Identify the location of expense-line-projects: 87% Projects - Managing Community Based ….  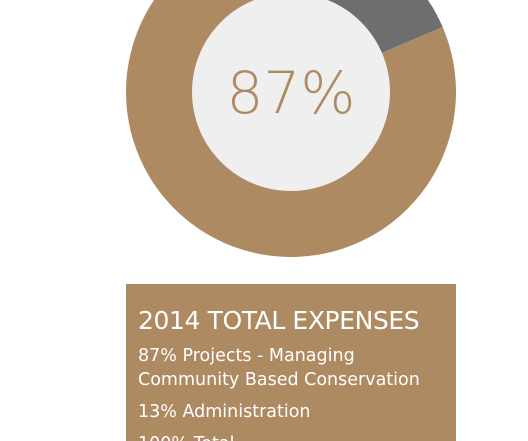
(279, 368).